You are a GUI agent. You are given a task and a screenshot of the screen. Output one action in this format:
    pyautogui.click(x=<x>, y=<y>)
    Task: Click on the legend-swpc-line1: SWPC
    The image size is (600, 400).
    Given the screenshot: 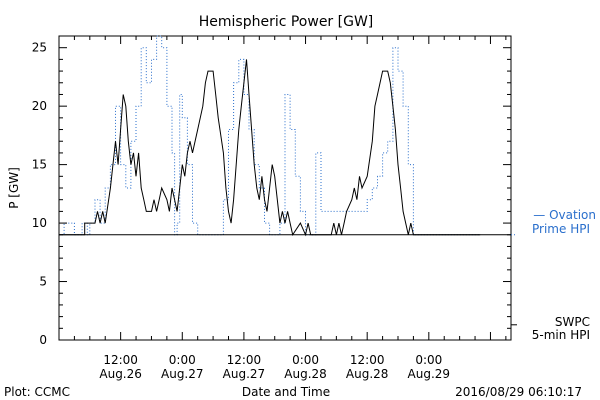 What is the action you would take?
    pyautogui.click(x=572, y=322)
    